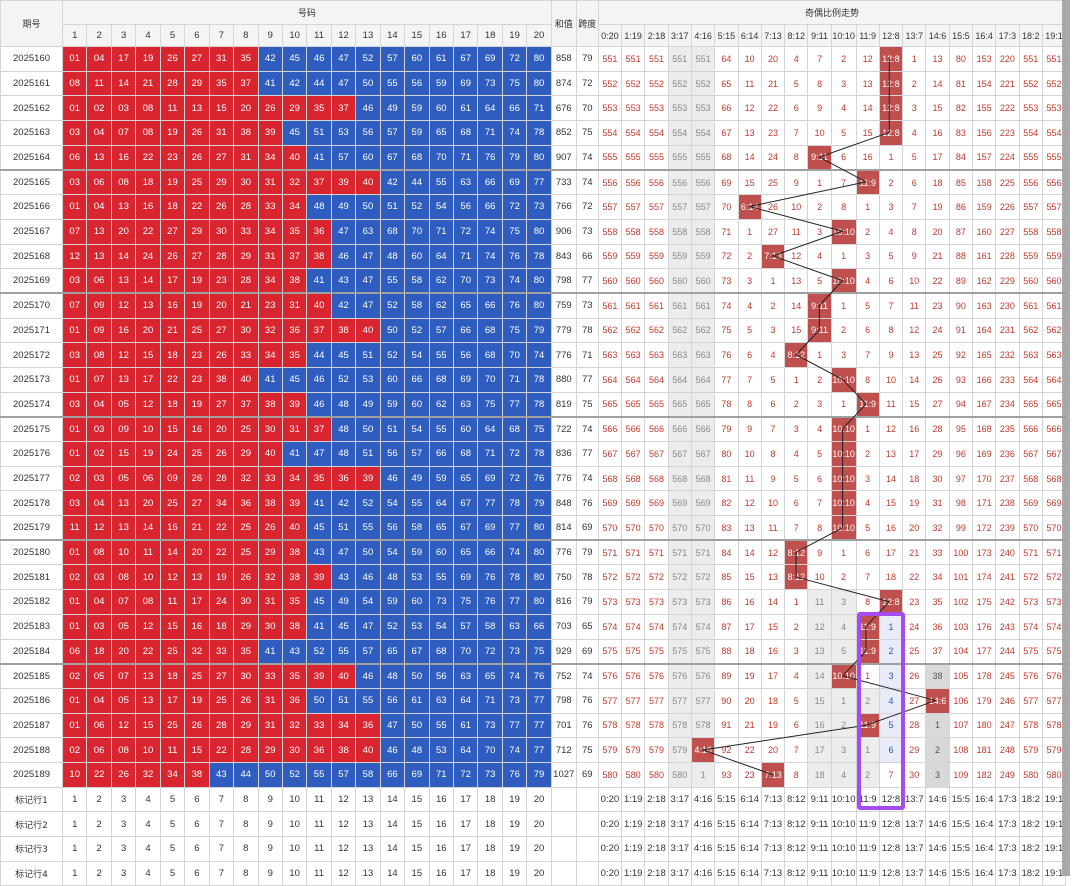 This screenshot has width=1080, height=886. I want to click on vertical-scrollbar, so click(1066, 438).